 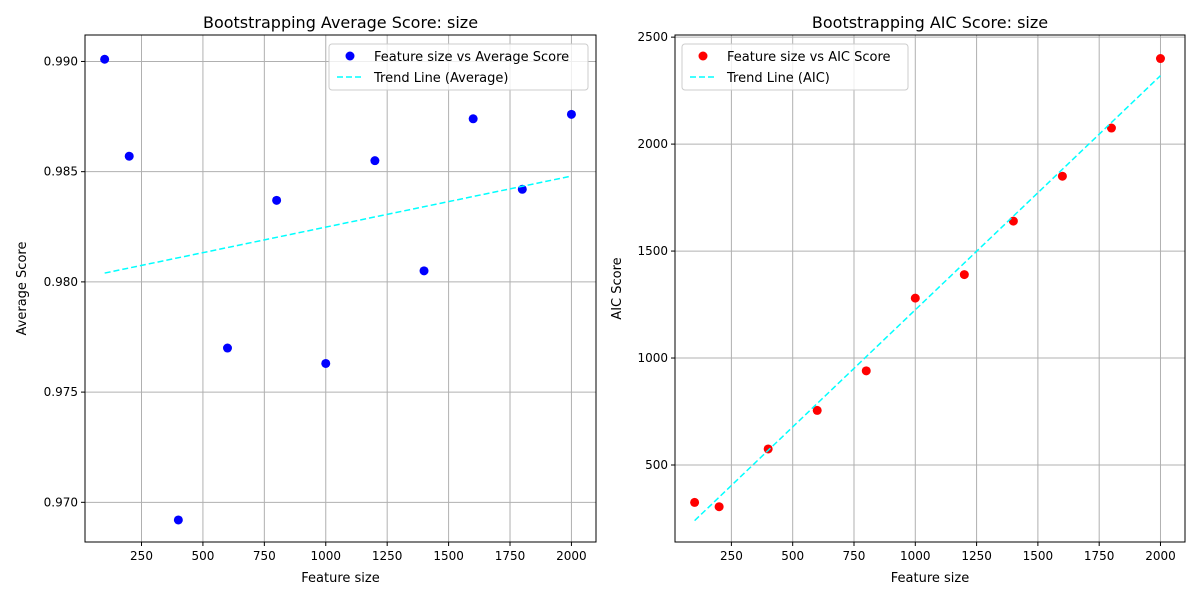 What do you see at coordinates (510, 556) in the screenshot?
I see `chart-1-x-tick-label: 1750` at bounding box center [510, 556].